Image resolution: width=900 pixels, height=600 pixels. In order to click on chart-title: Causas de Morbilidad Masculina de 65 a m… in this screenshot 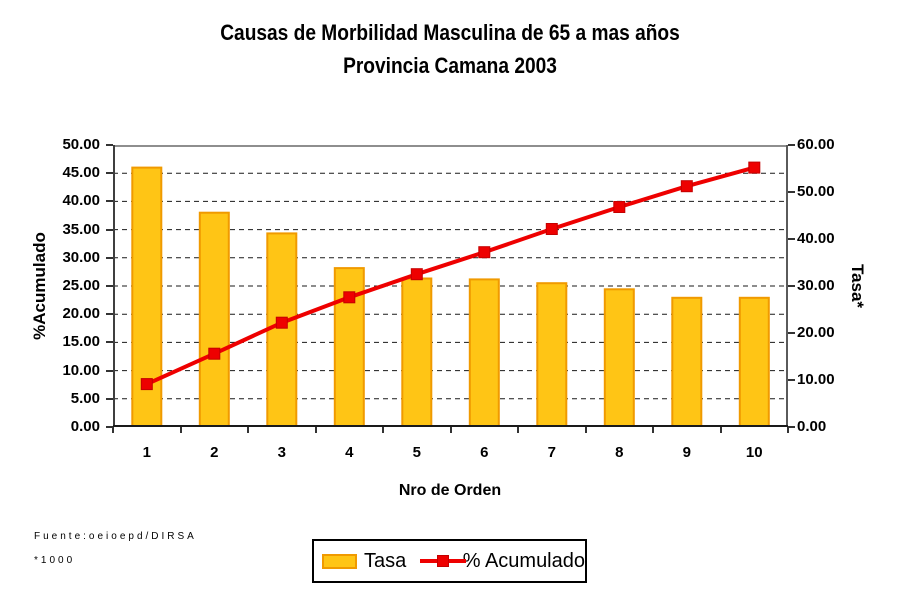, I will do `click(450, 49)`.